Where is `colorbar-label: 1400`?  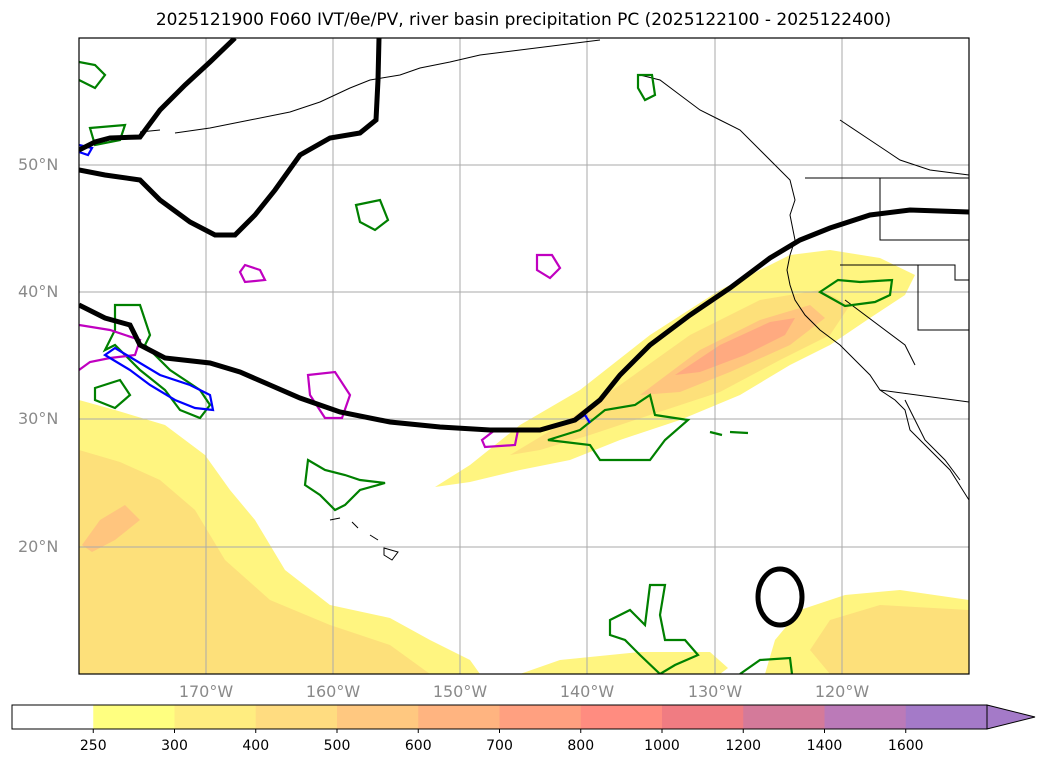
colorbar-label: 1400 is located at coordinates (824, 746).